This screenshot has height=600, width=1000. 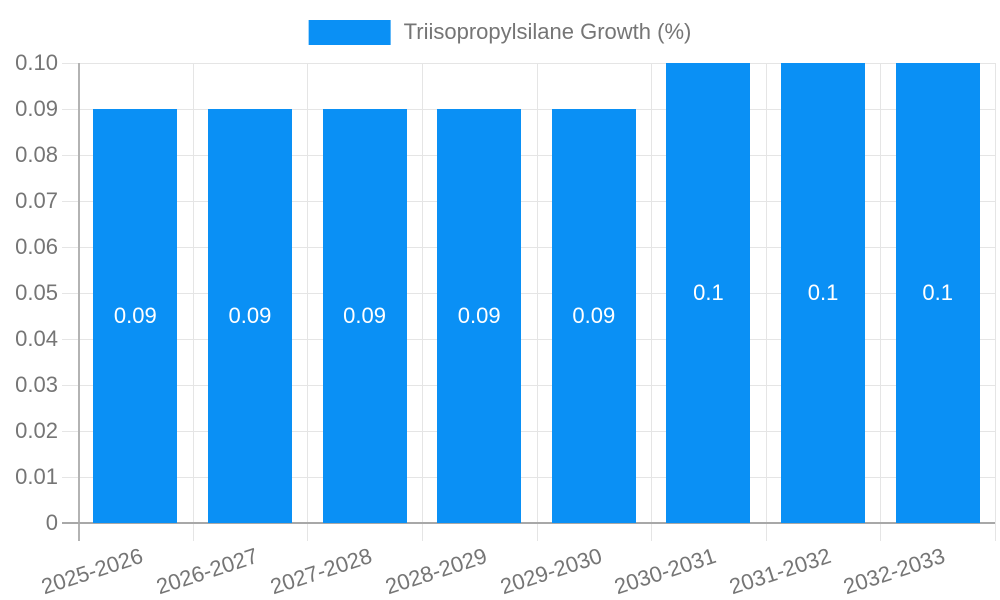 What do you see at coordinates (51, 522) in the screenshot?
I see `y-axis-tick-label: 0` at bounding box center [51, 522].